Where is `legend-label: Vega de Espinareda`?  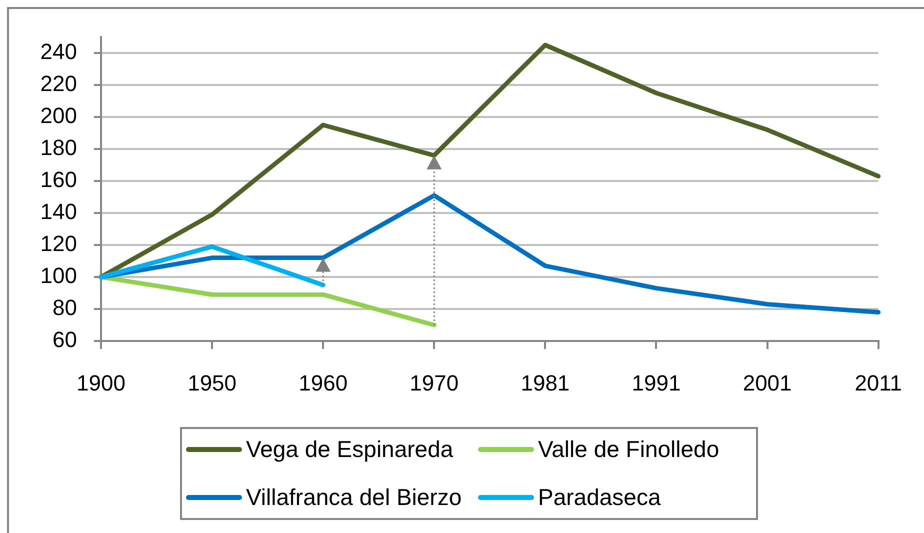 legend-label: Vega de Espinareda is located at coordinates (350, 449).